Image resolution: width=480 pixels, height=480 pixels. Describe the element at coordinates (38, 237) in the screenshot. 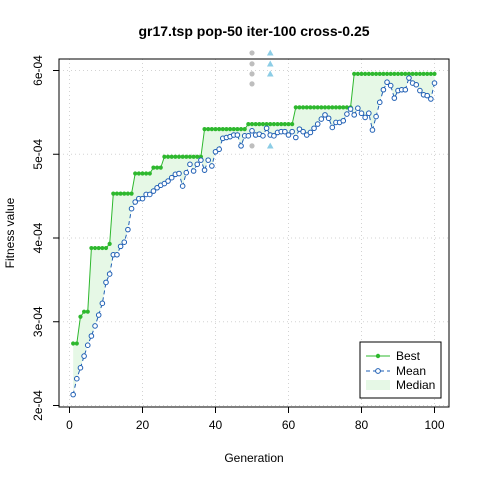

I see `y-tick-label-2: 4e-04` at that location.